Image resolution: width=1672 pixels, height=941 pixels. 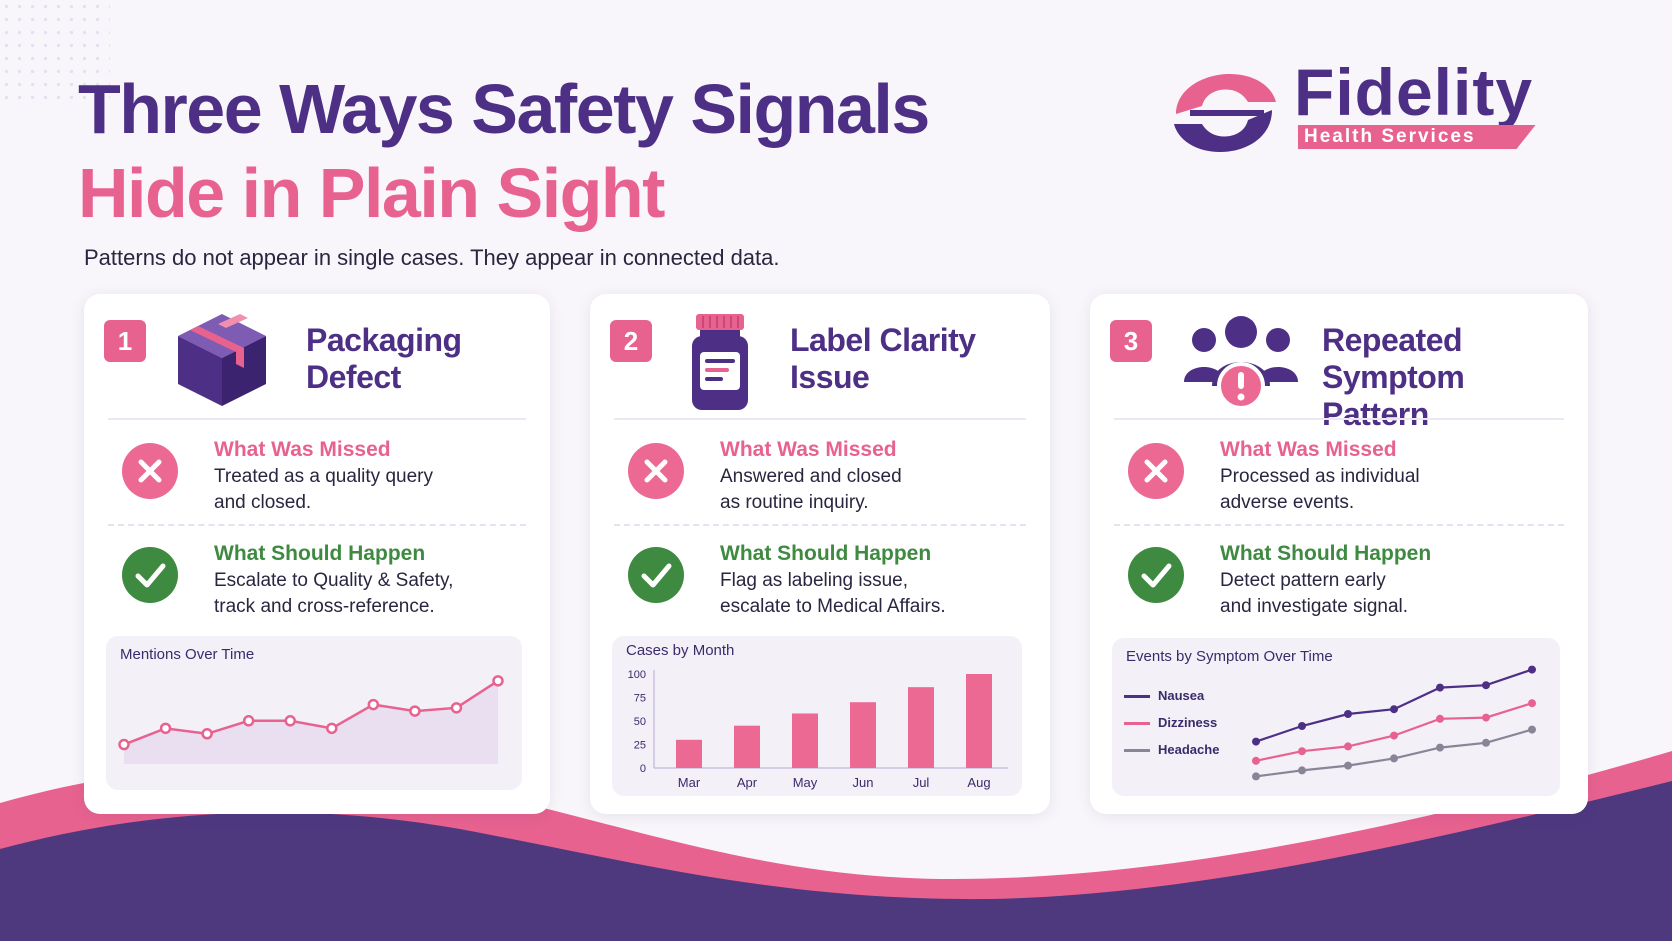 What do you see at coordinates (689, 782) in the screenshot?
I see `x-tick-label: Mar` at bounding box center [689, 782].